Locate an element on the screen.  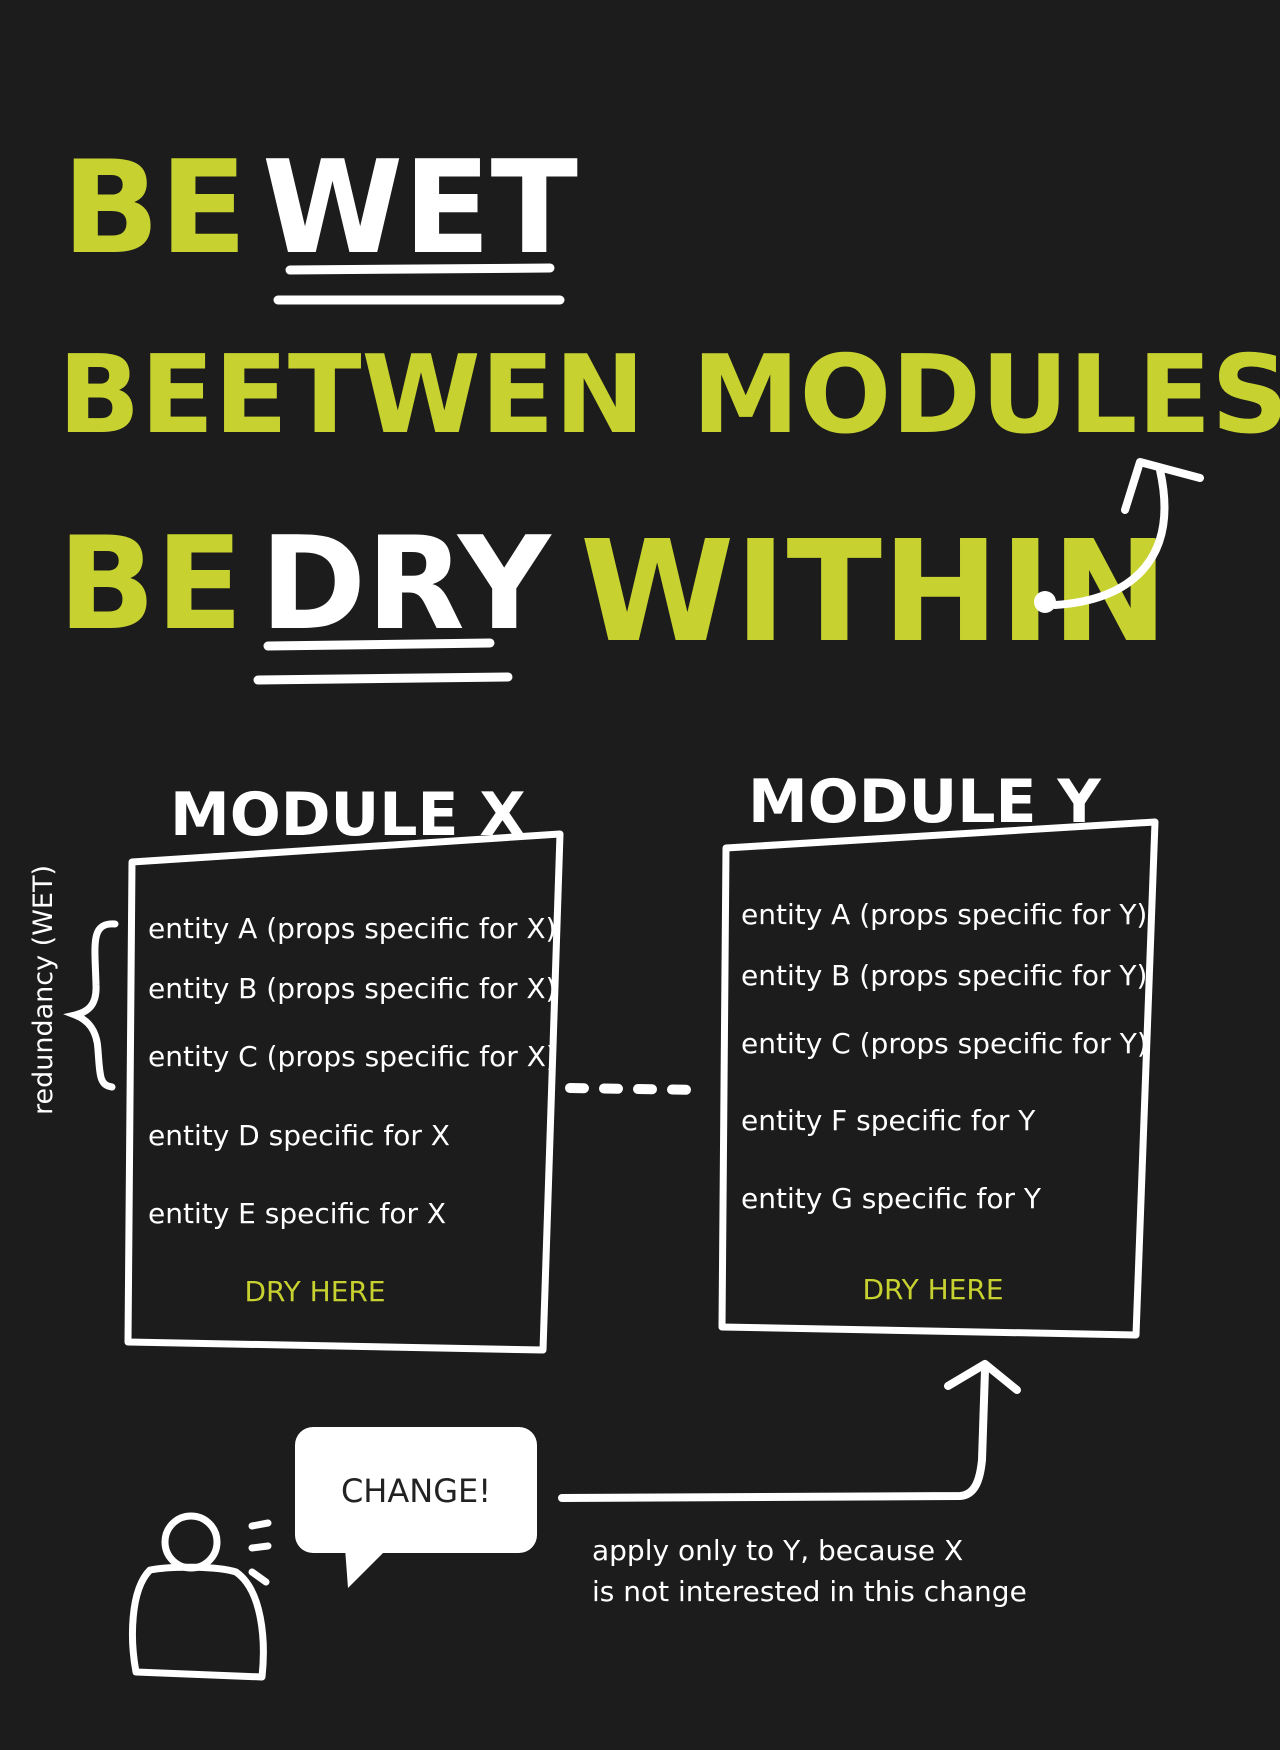
within-arrow-head is located at coordinates (1162, 486).